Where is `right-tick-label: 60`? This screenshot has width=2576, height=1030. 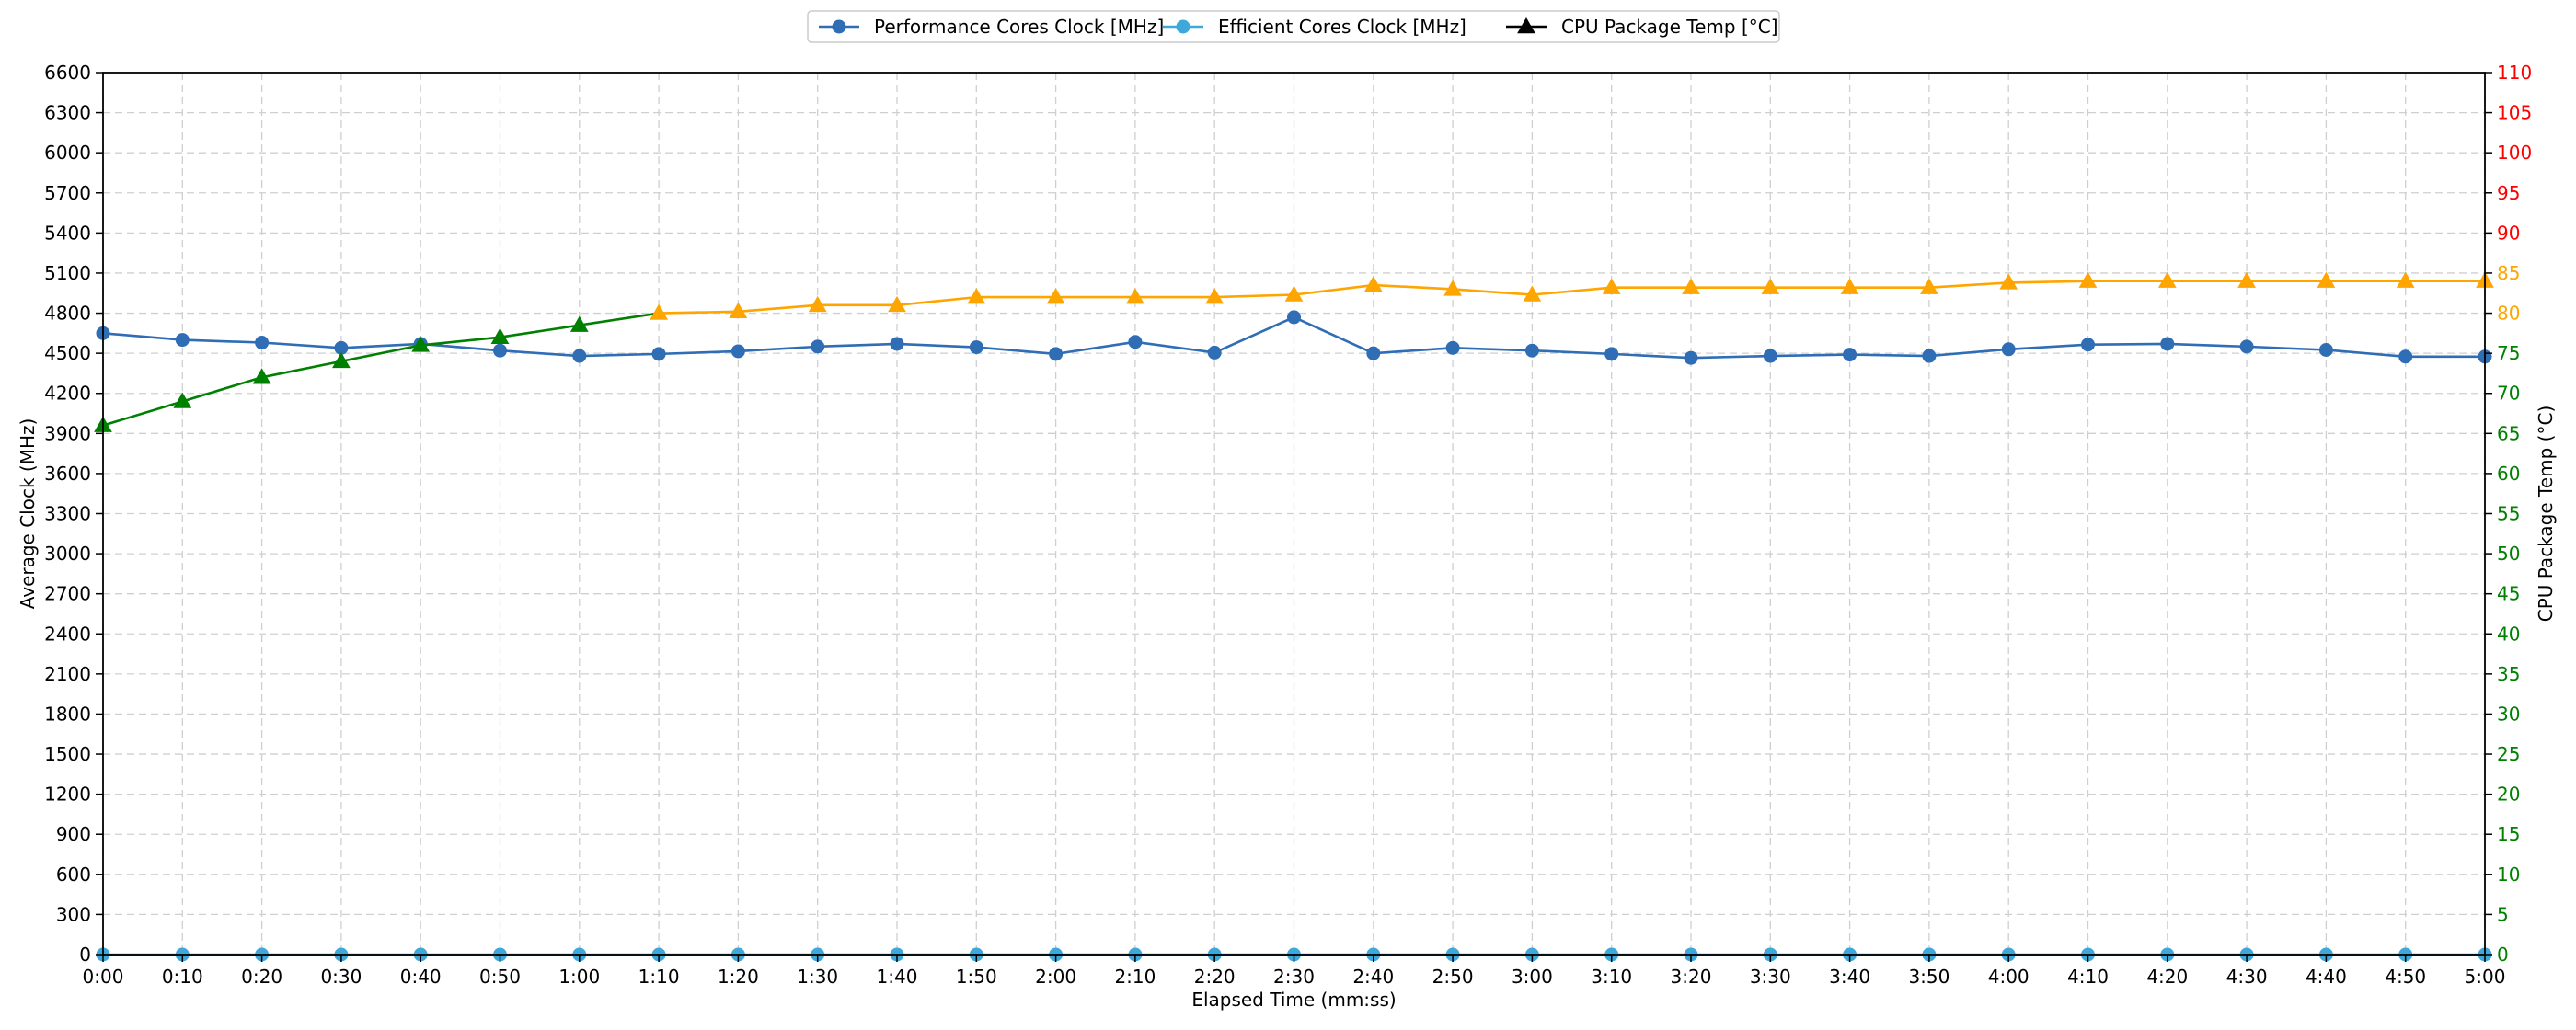 right-tick-label: 60 is located at coordinates (2508, 474).